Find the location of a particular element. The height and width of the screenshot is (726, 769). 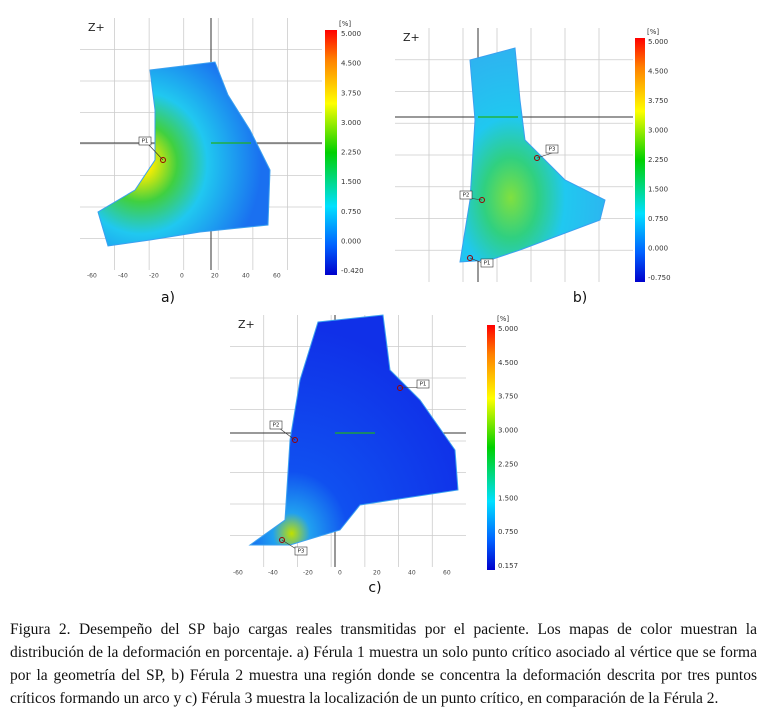

panel-caption: b) is located at coordinates (580, 298).